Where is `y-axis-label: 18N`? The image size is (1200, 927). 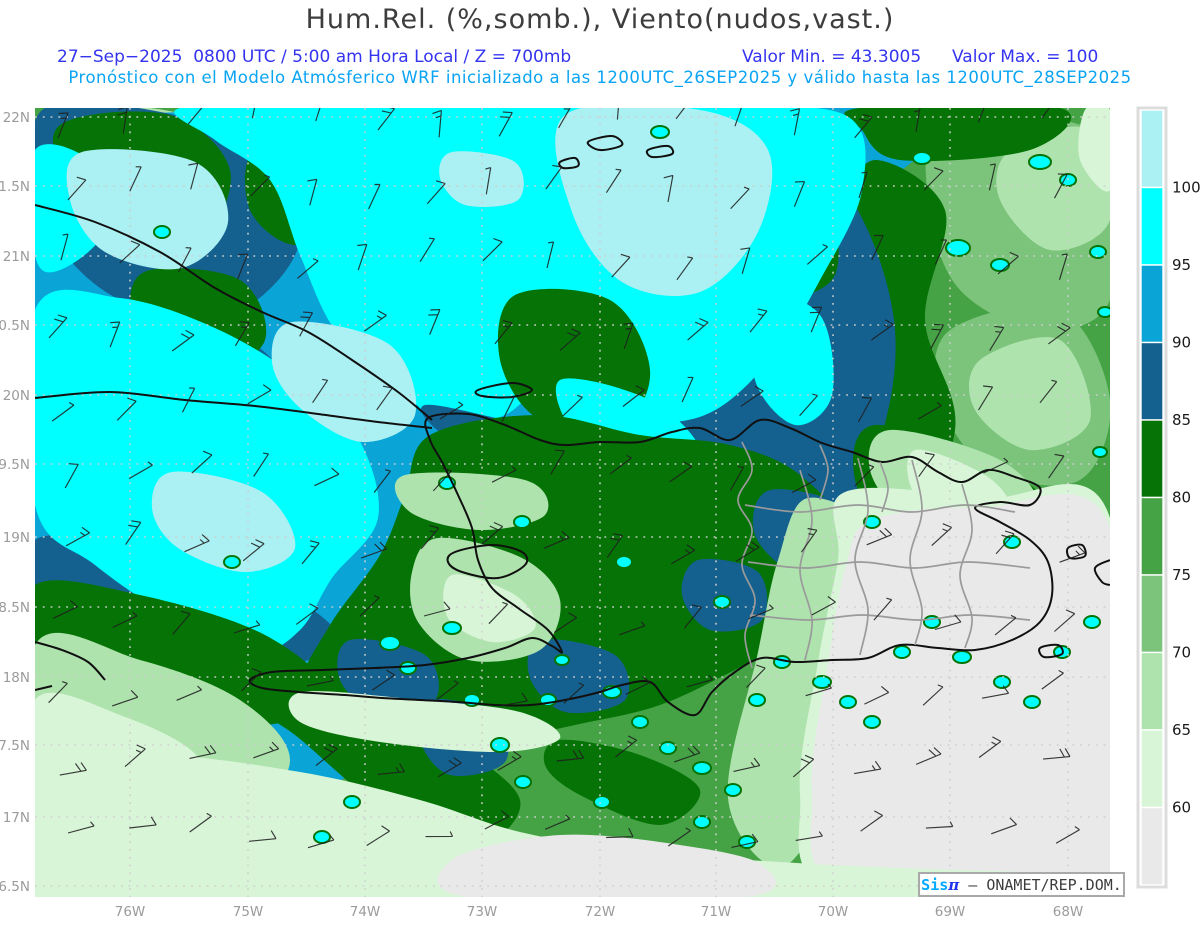 y-axis-label: 18N is located at coordinates (16, 678).